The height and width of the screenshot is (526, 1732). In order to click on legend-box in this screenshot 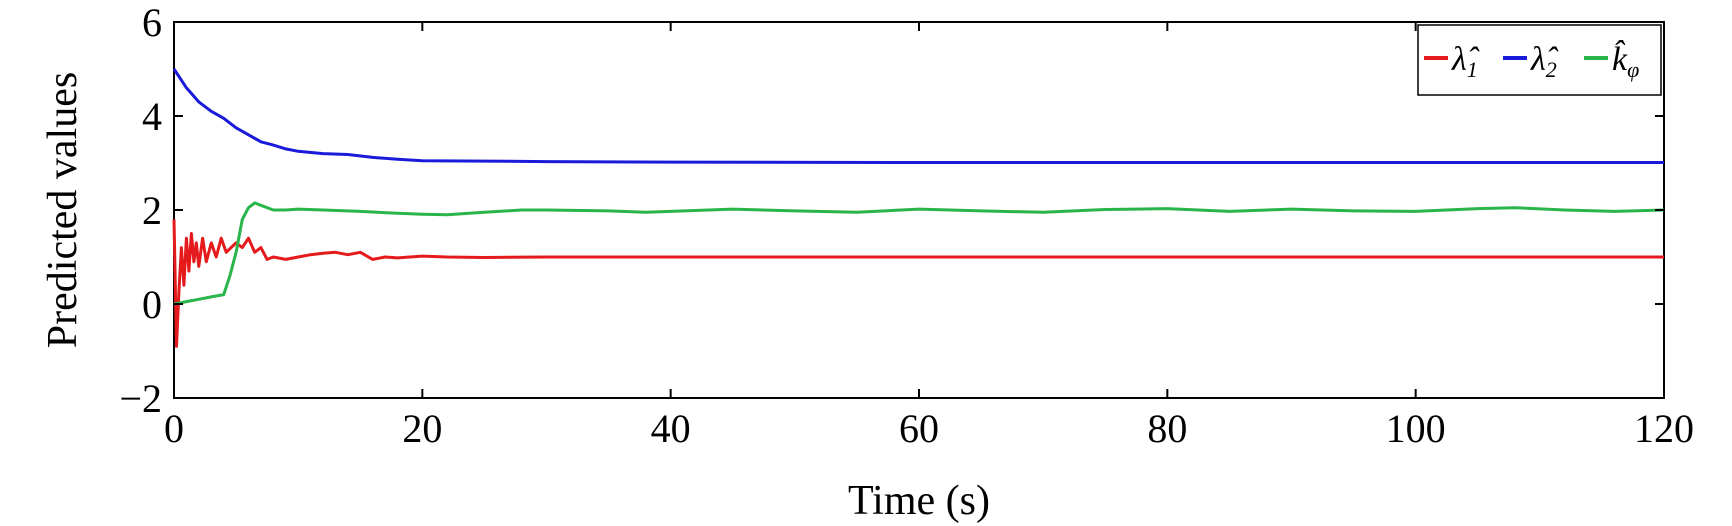, I will do `click(1539, 60)`.